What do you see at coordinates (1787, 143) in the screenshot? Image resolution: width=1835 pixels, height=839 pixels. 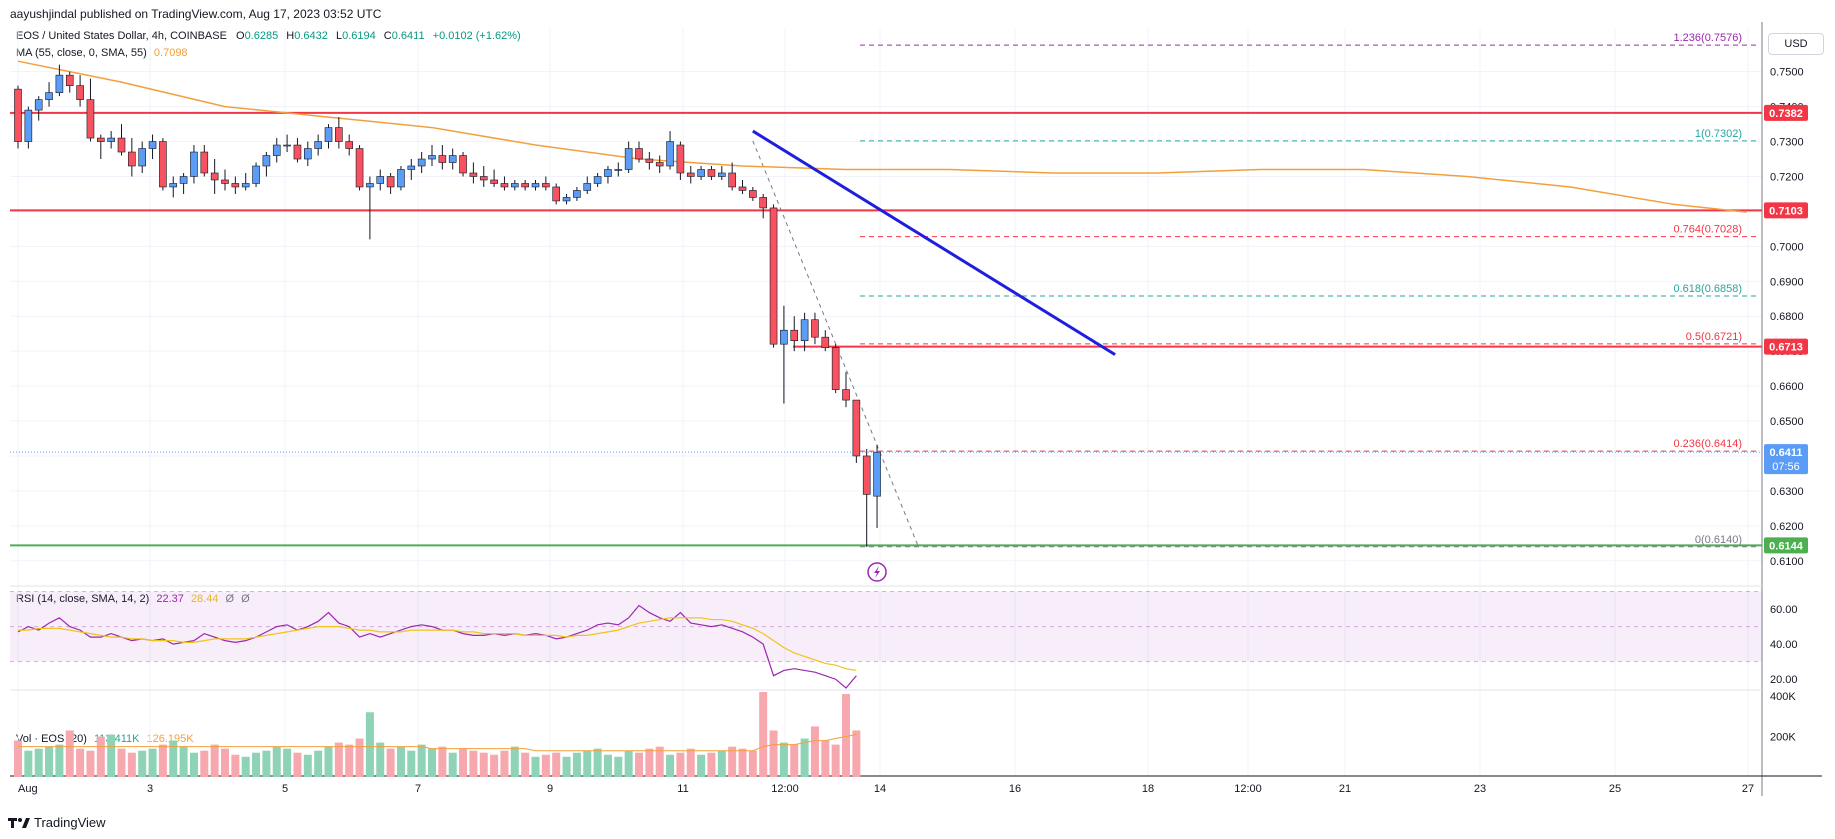 I see `y-tick-2: 0.7300` at bounding box center [1787, 143].